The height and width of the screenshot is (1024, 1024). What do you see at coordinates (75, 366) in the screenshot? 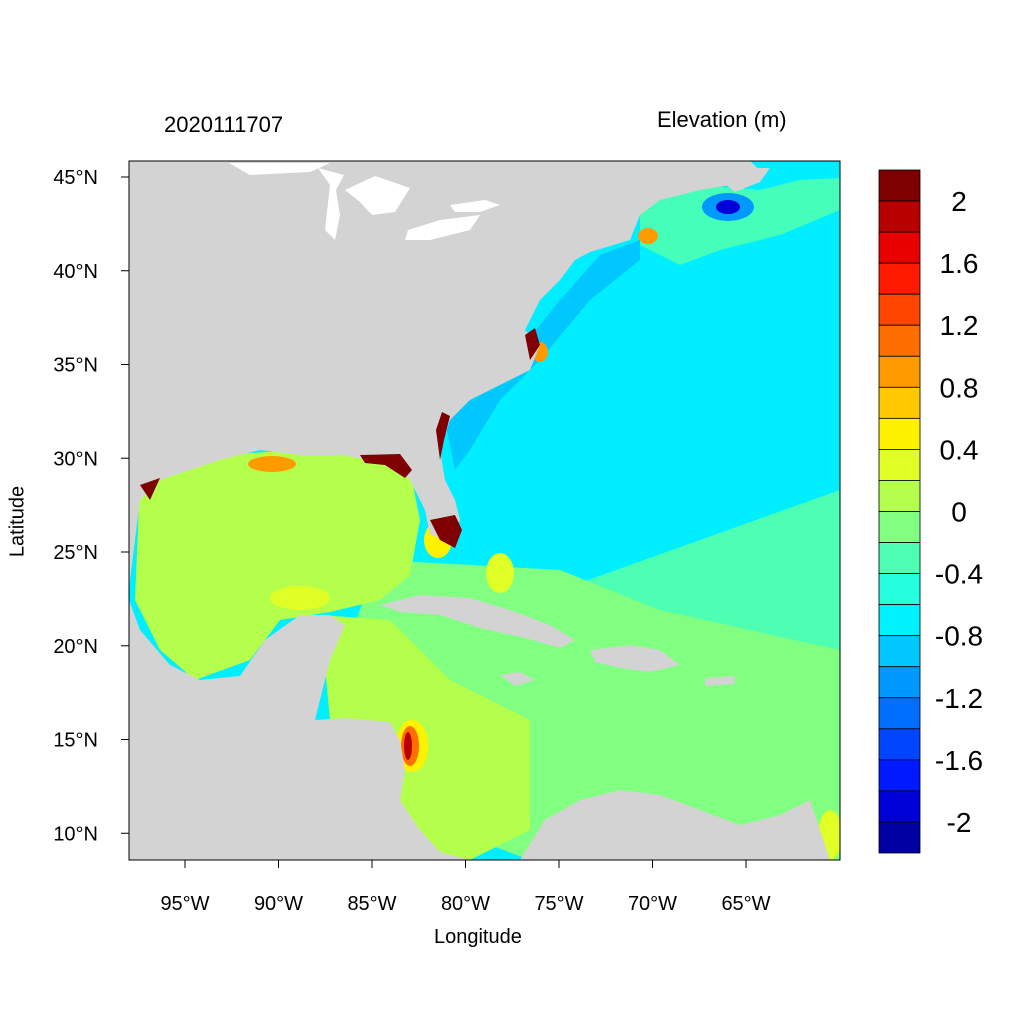
I see `y-tick-label: 35°N` at bounding box center [75, 366].